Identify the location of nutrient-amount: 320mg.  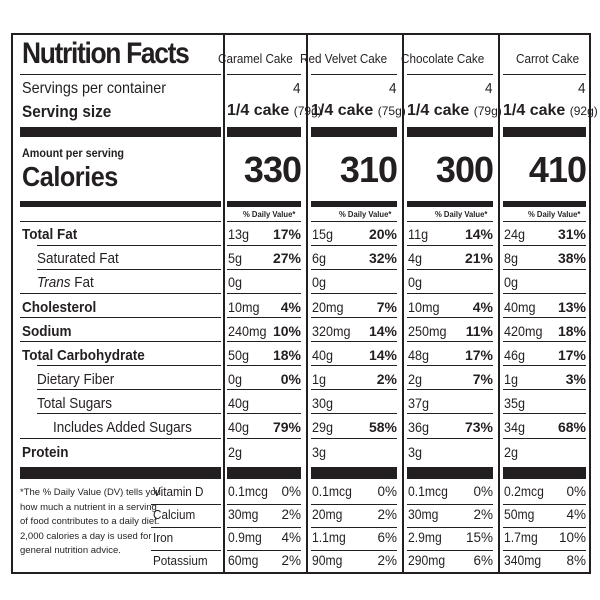
(331, 331).